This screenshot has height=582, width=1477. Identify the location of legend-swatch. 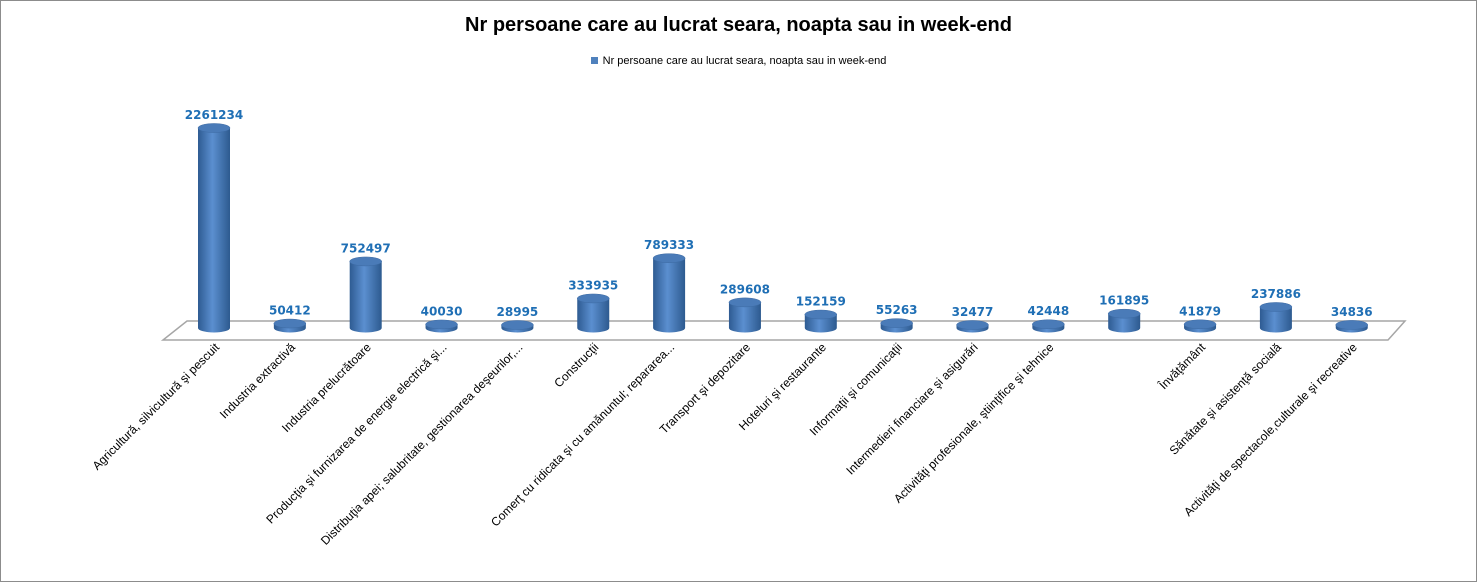
(594, 60).